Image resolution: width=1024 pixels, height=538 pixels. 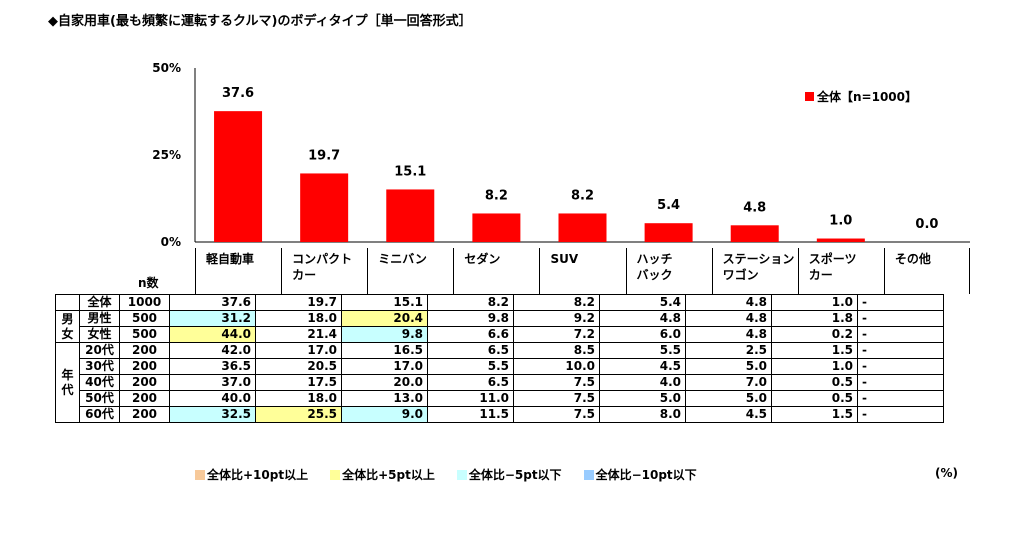 What do you see at coordinates (840, 271) in the screenshot?
I see `category-header: スポーツ カー` at bounding box center [840, 271].